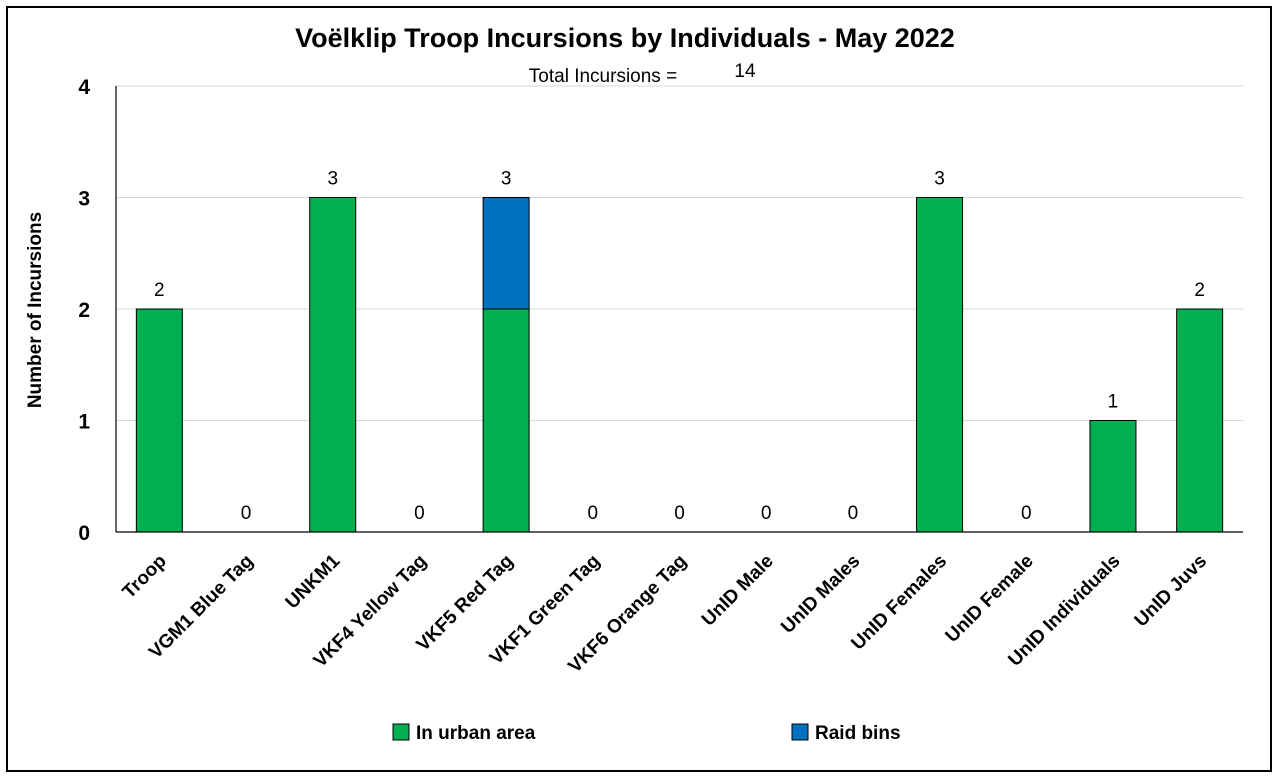  What do you see at coordinates (853, 513) in the screenshot?
I see `data-label-unid-males: 0` at bounding box center [853, 513].